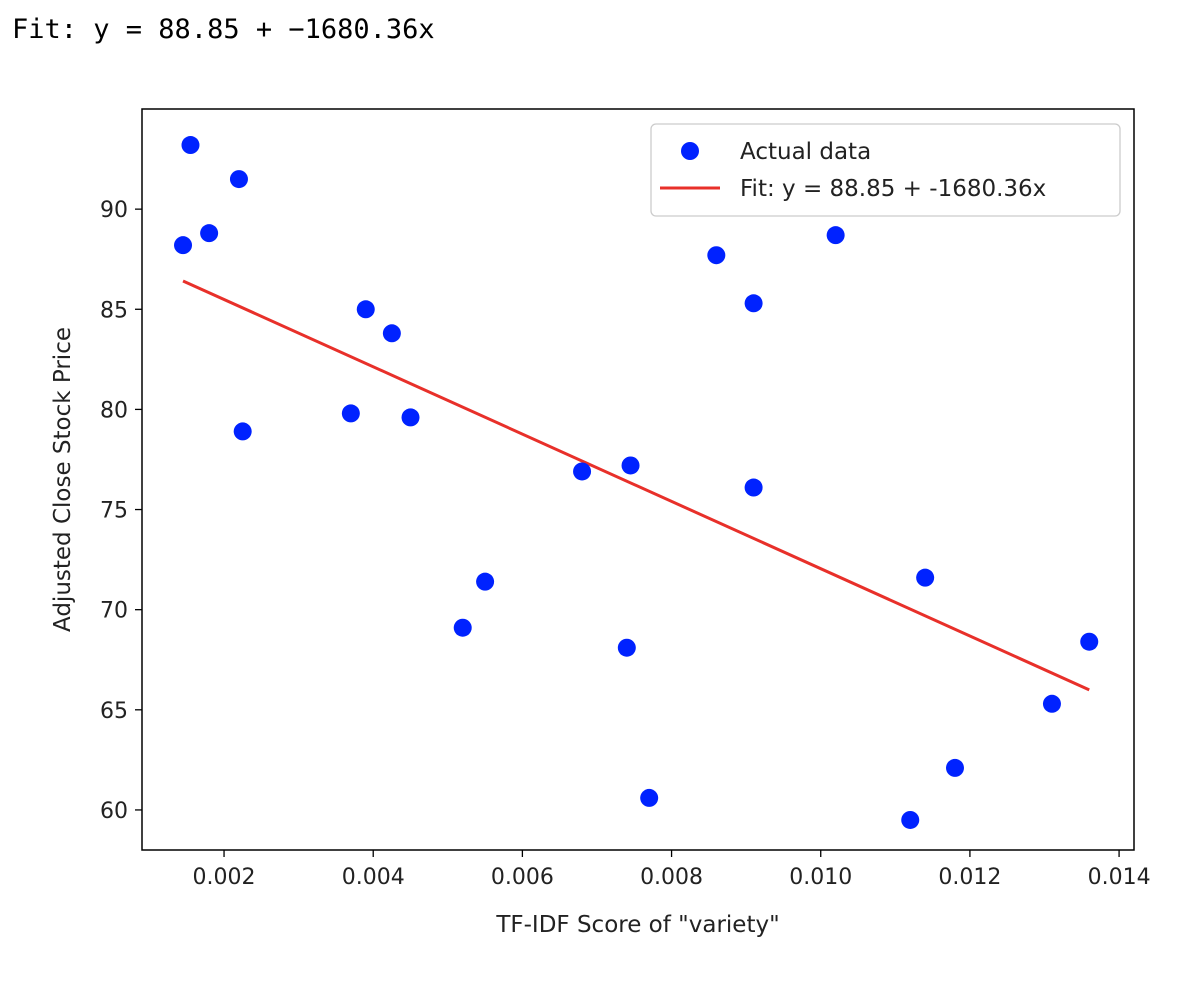 Image resolution: width=1180 pixels, height=992 pixels. What do you see at coordinates (63, 479) in the screenshot?
I see `y-axis-label: Adjusted Close Stock Price` at bounding box center [63, 479].